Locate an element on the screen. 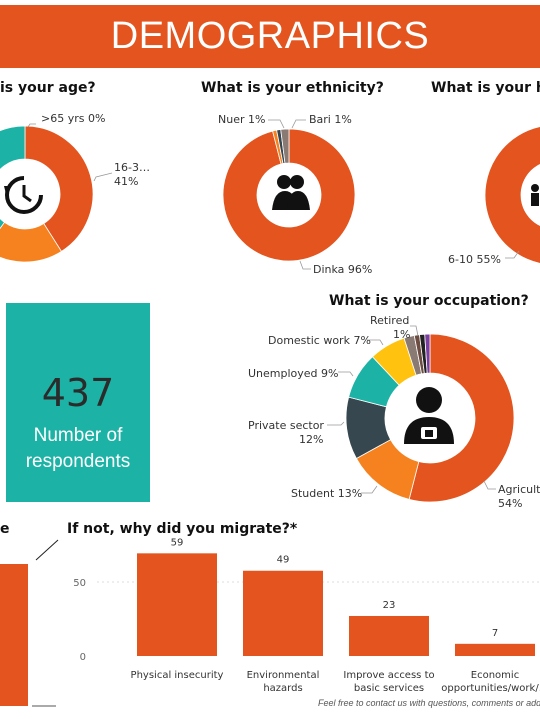  occupation-leader-retired is located at coordinates (414, 331).